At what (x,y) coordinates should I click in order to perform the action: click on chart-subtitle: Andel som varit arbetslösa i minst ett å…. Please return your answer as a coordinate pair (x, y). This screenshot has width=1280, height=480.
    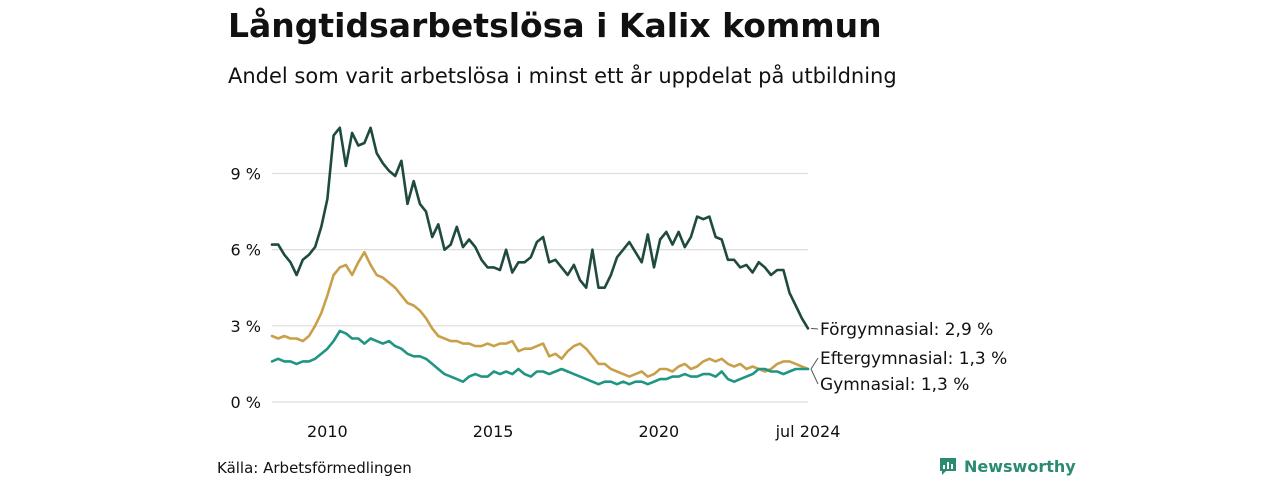
    Looking at the image, I should click on (562, 76).